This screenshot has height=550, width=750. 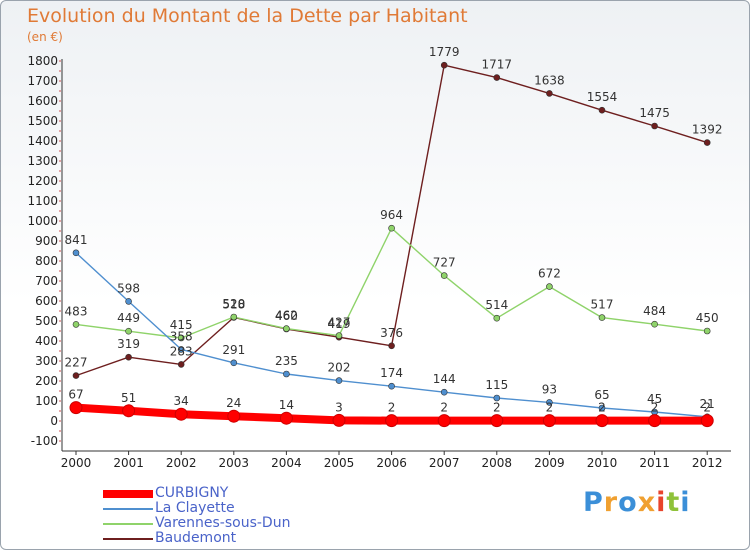 I want to click on x-tick-label: 2008, so click(x=497, y=463).